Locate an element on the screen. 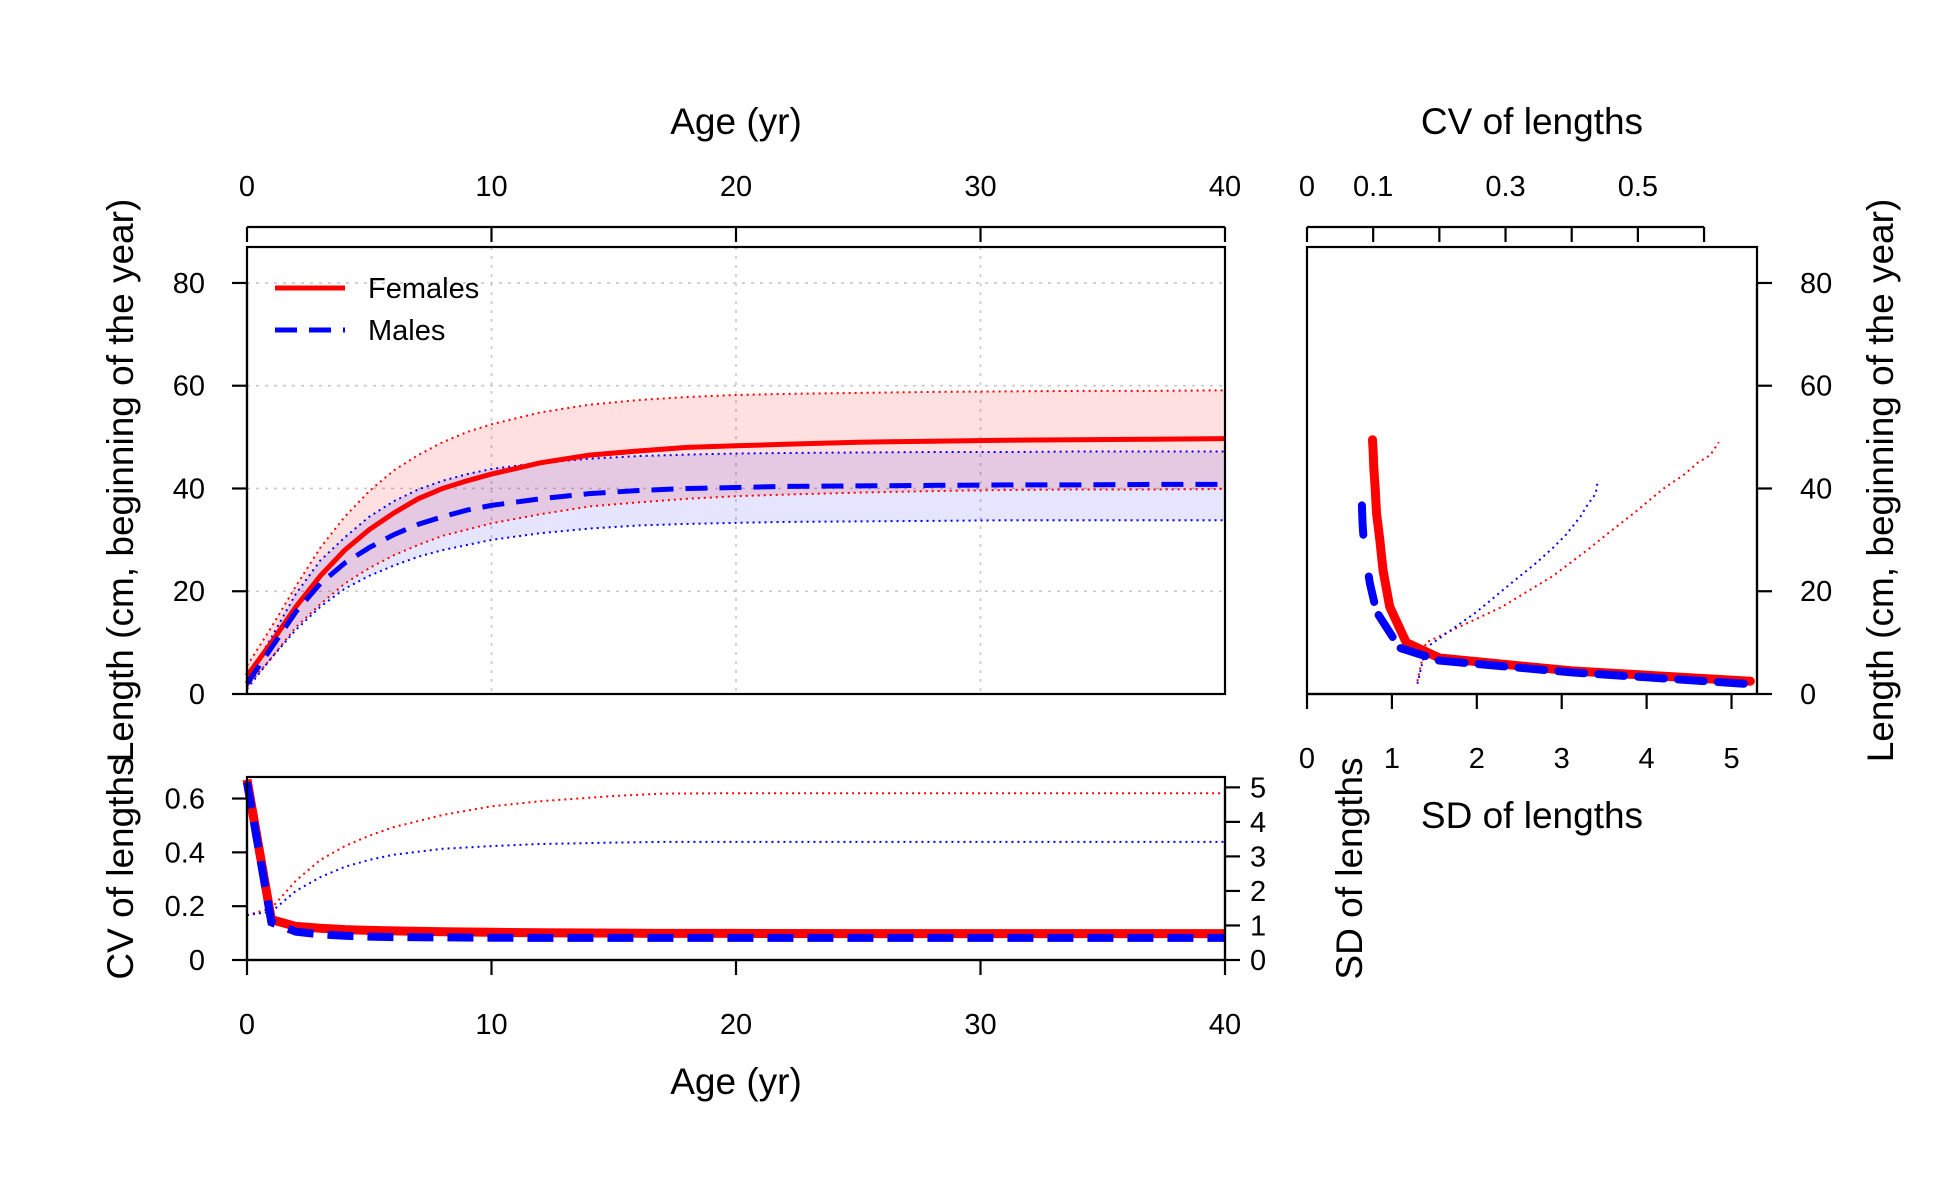  sd-axis-tick-label: 0 is located at coordinates (1258, 961).